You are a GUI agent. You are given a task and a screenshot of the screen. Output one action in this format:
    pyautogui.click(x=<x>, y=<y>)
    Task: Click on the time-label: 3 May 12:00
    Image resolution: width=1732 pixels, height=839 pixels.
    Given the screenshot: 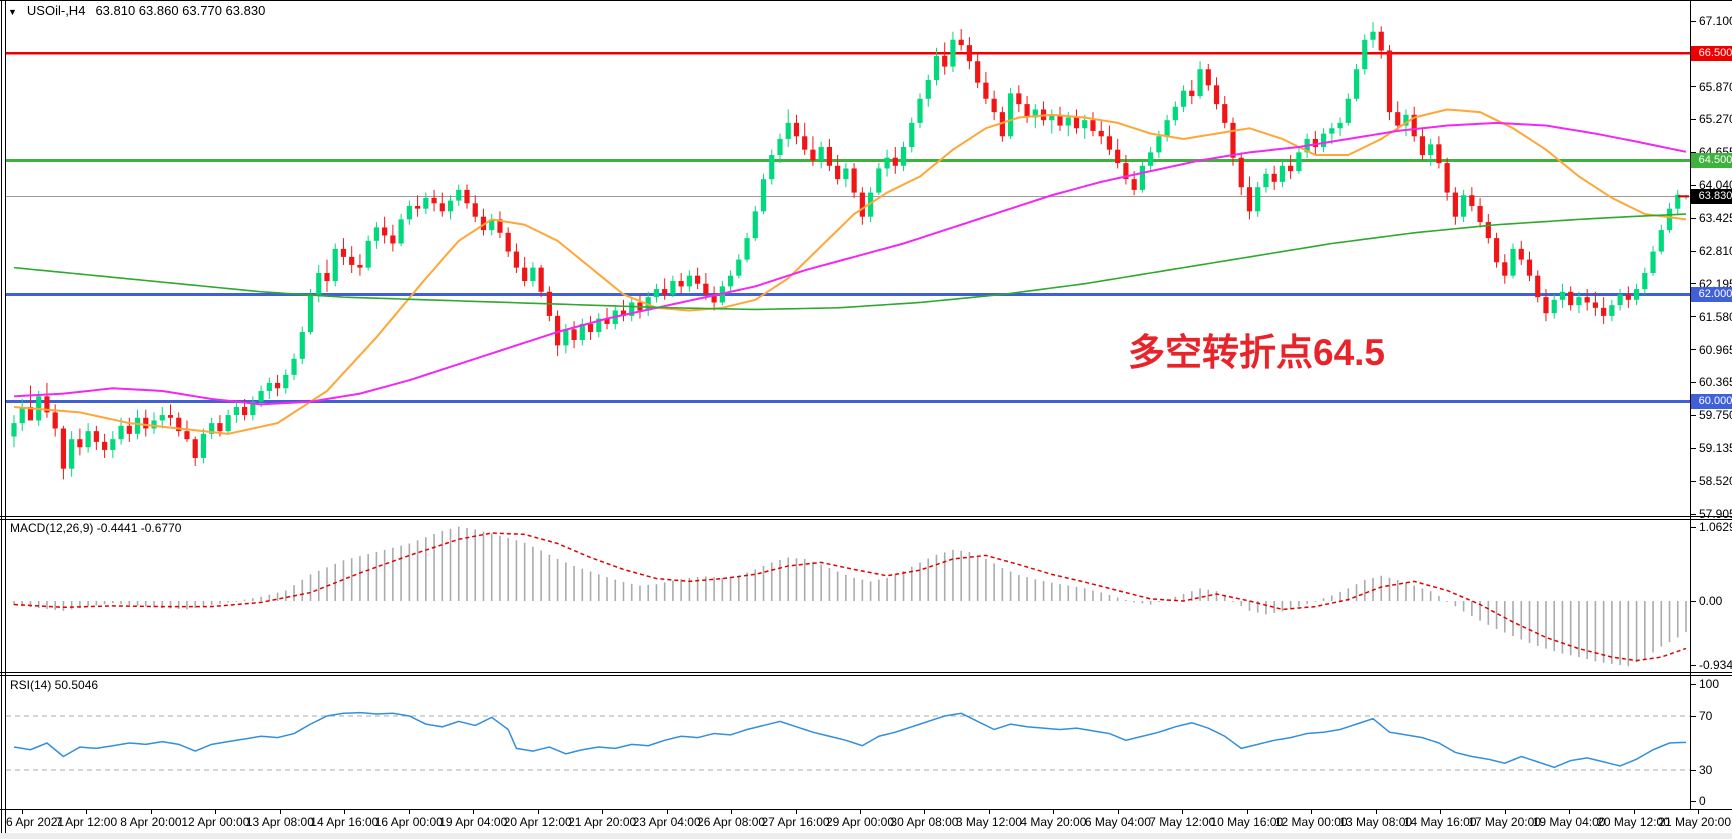 What is the action you would take?
    pyautogui.click(x=988, y=822)
    